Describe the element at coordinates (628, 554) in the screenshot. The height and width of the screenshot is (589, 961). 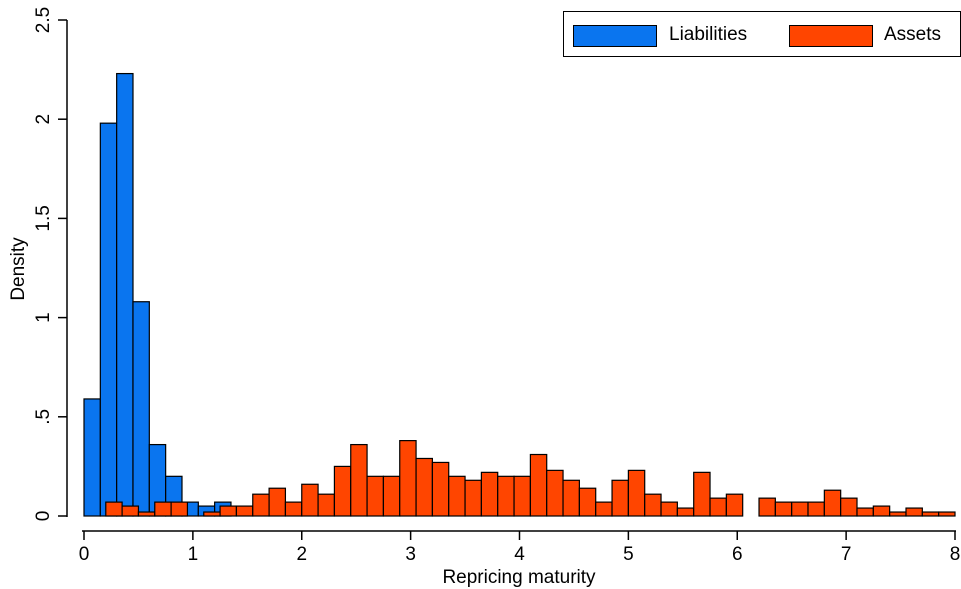
I see `x-tick-label-5: 5` at that location.